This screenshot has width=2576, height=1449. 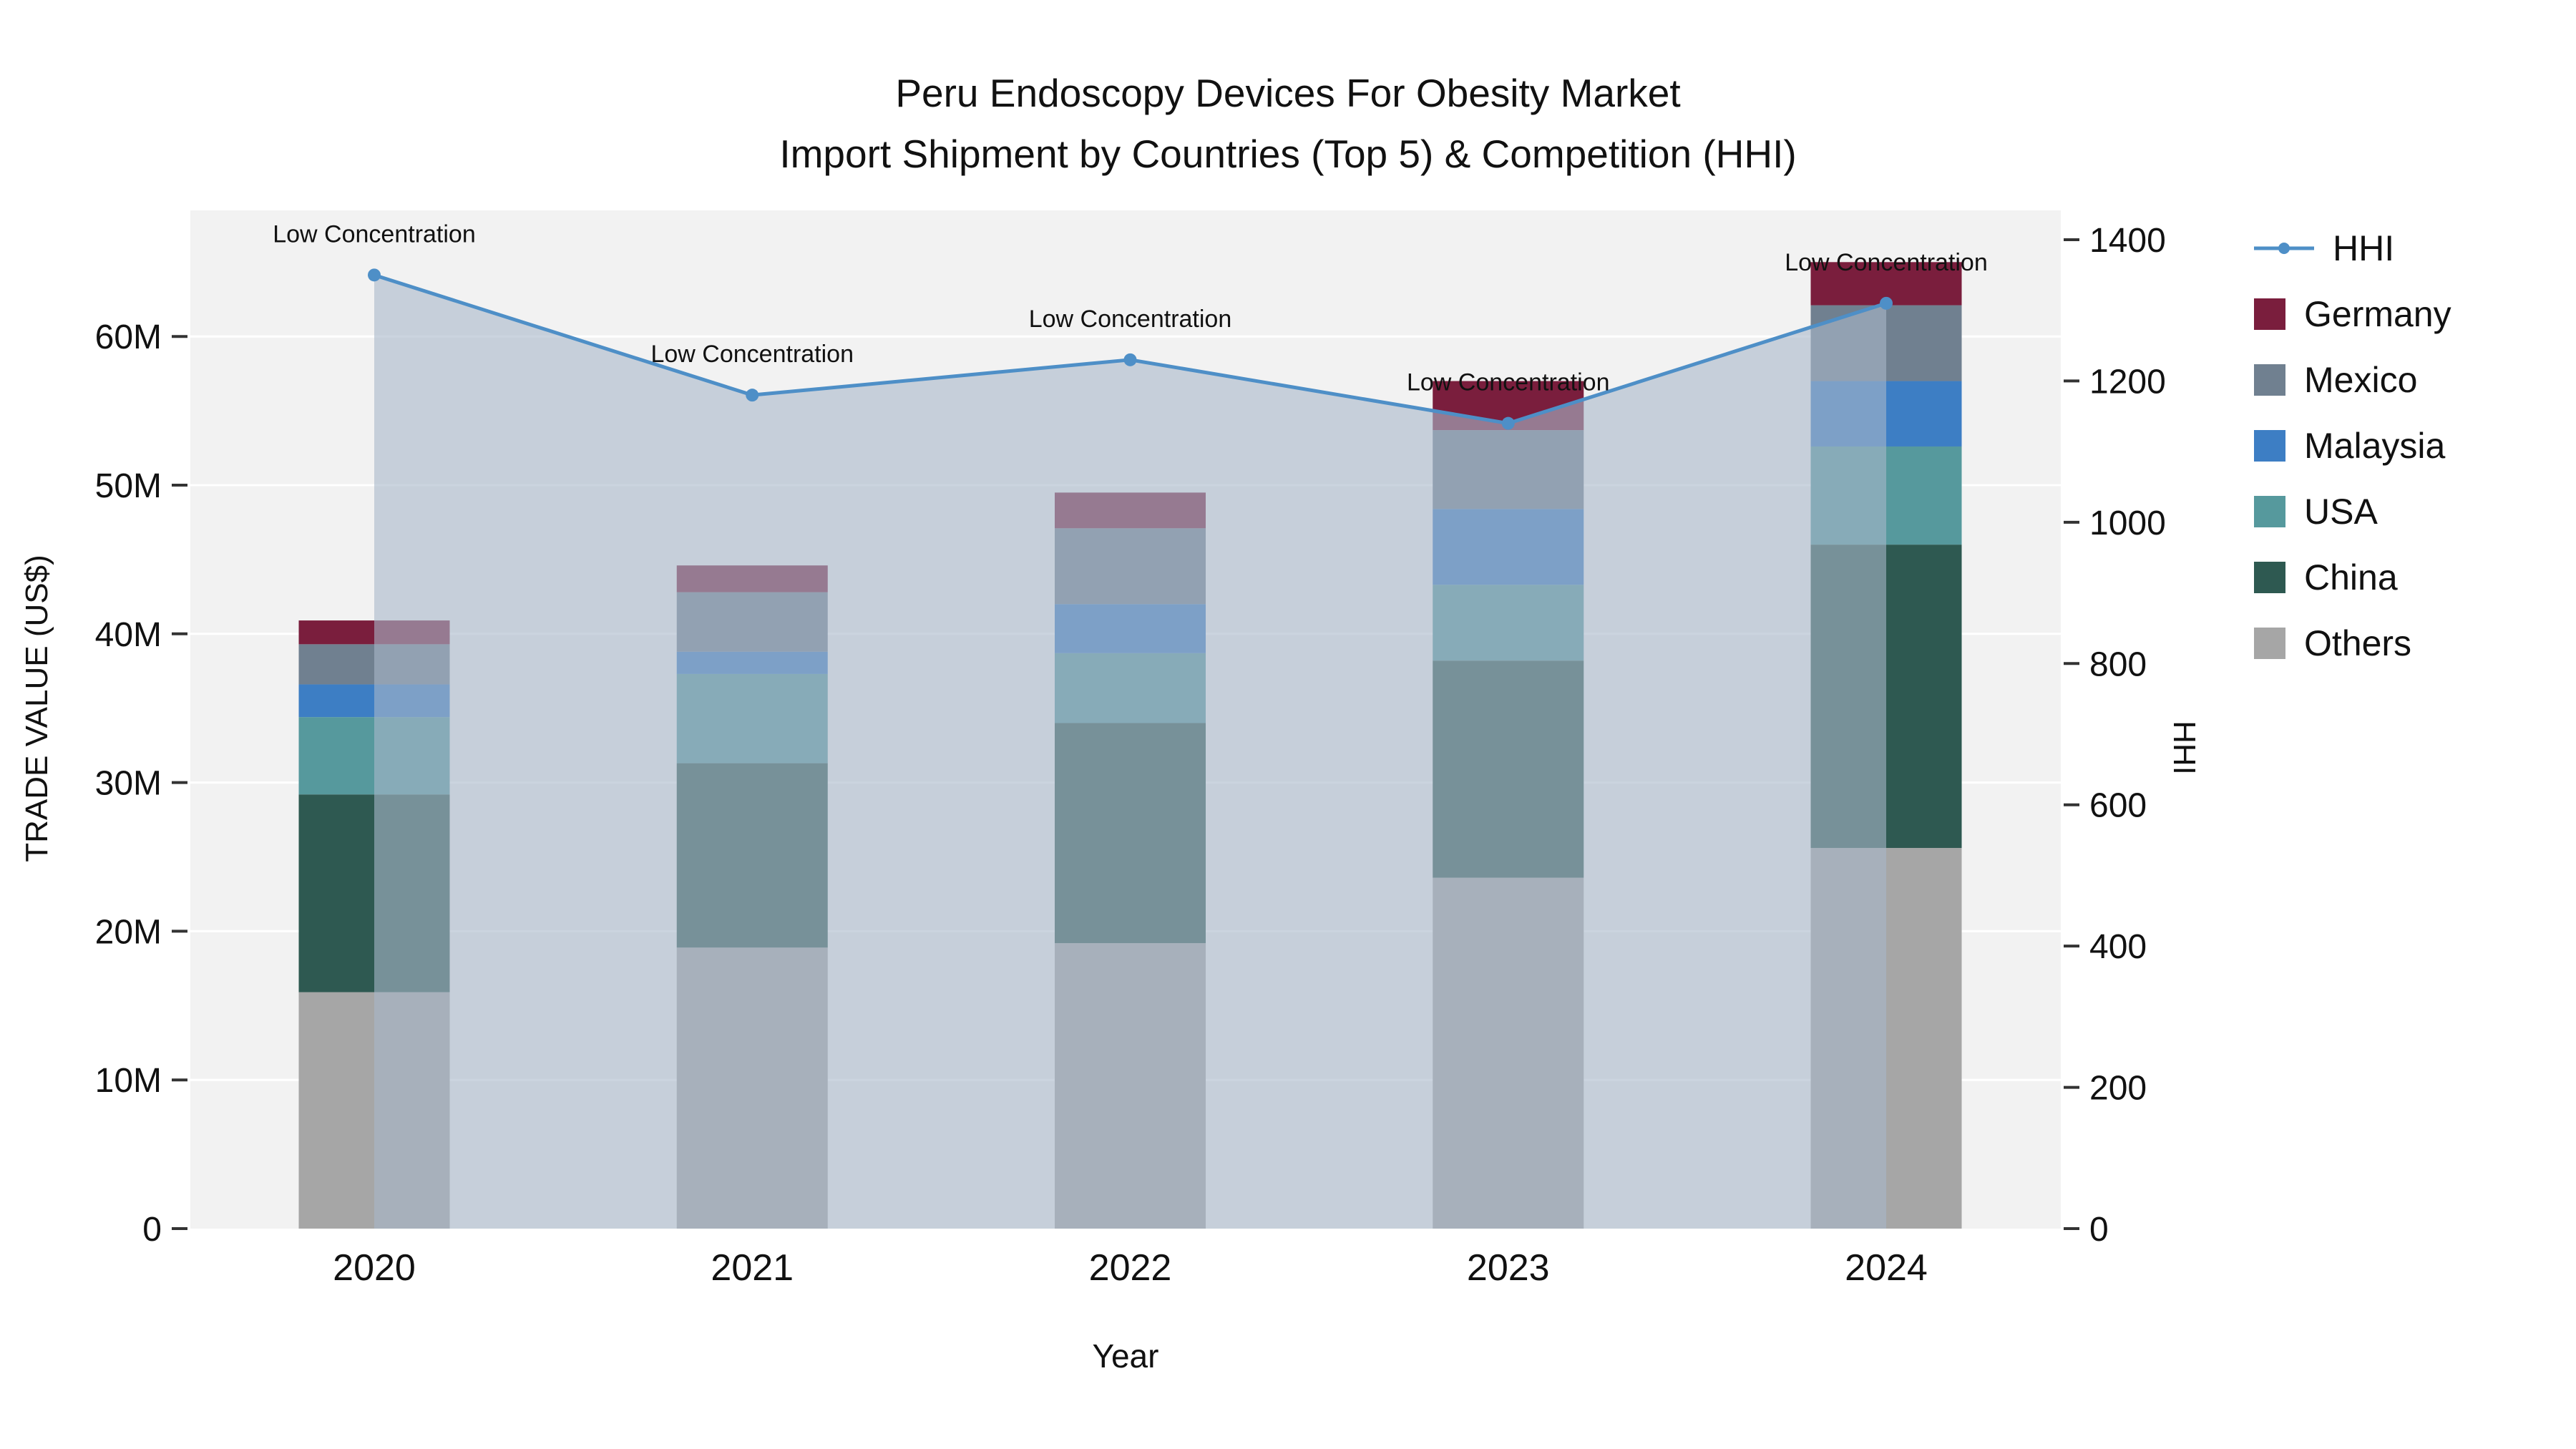 I want to click on legend-item-usa: USA, so click(x=2352, y=511).